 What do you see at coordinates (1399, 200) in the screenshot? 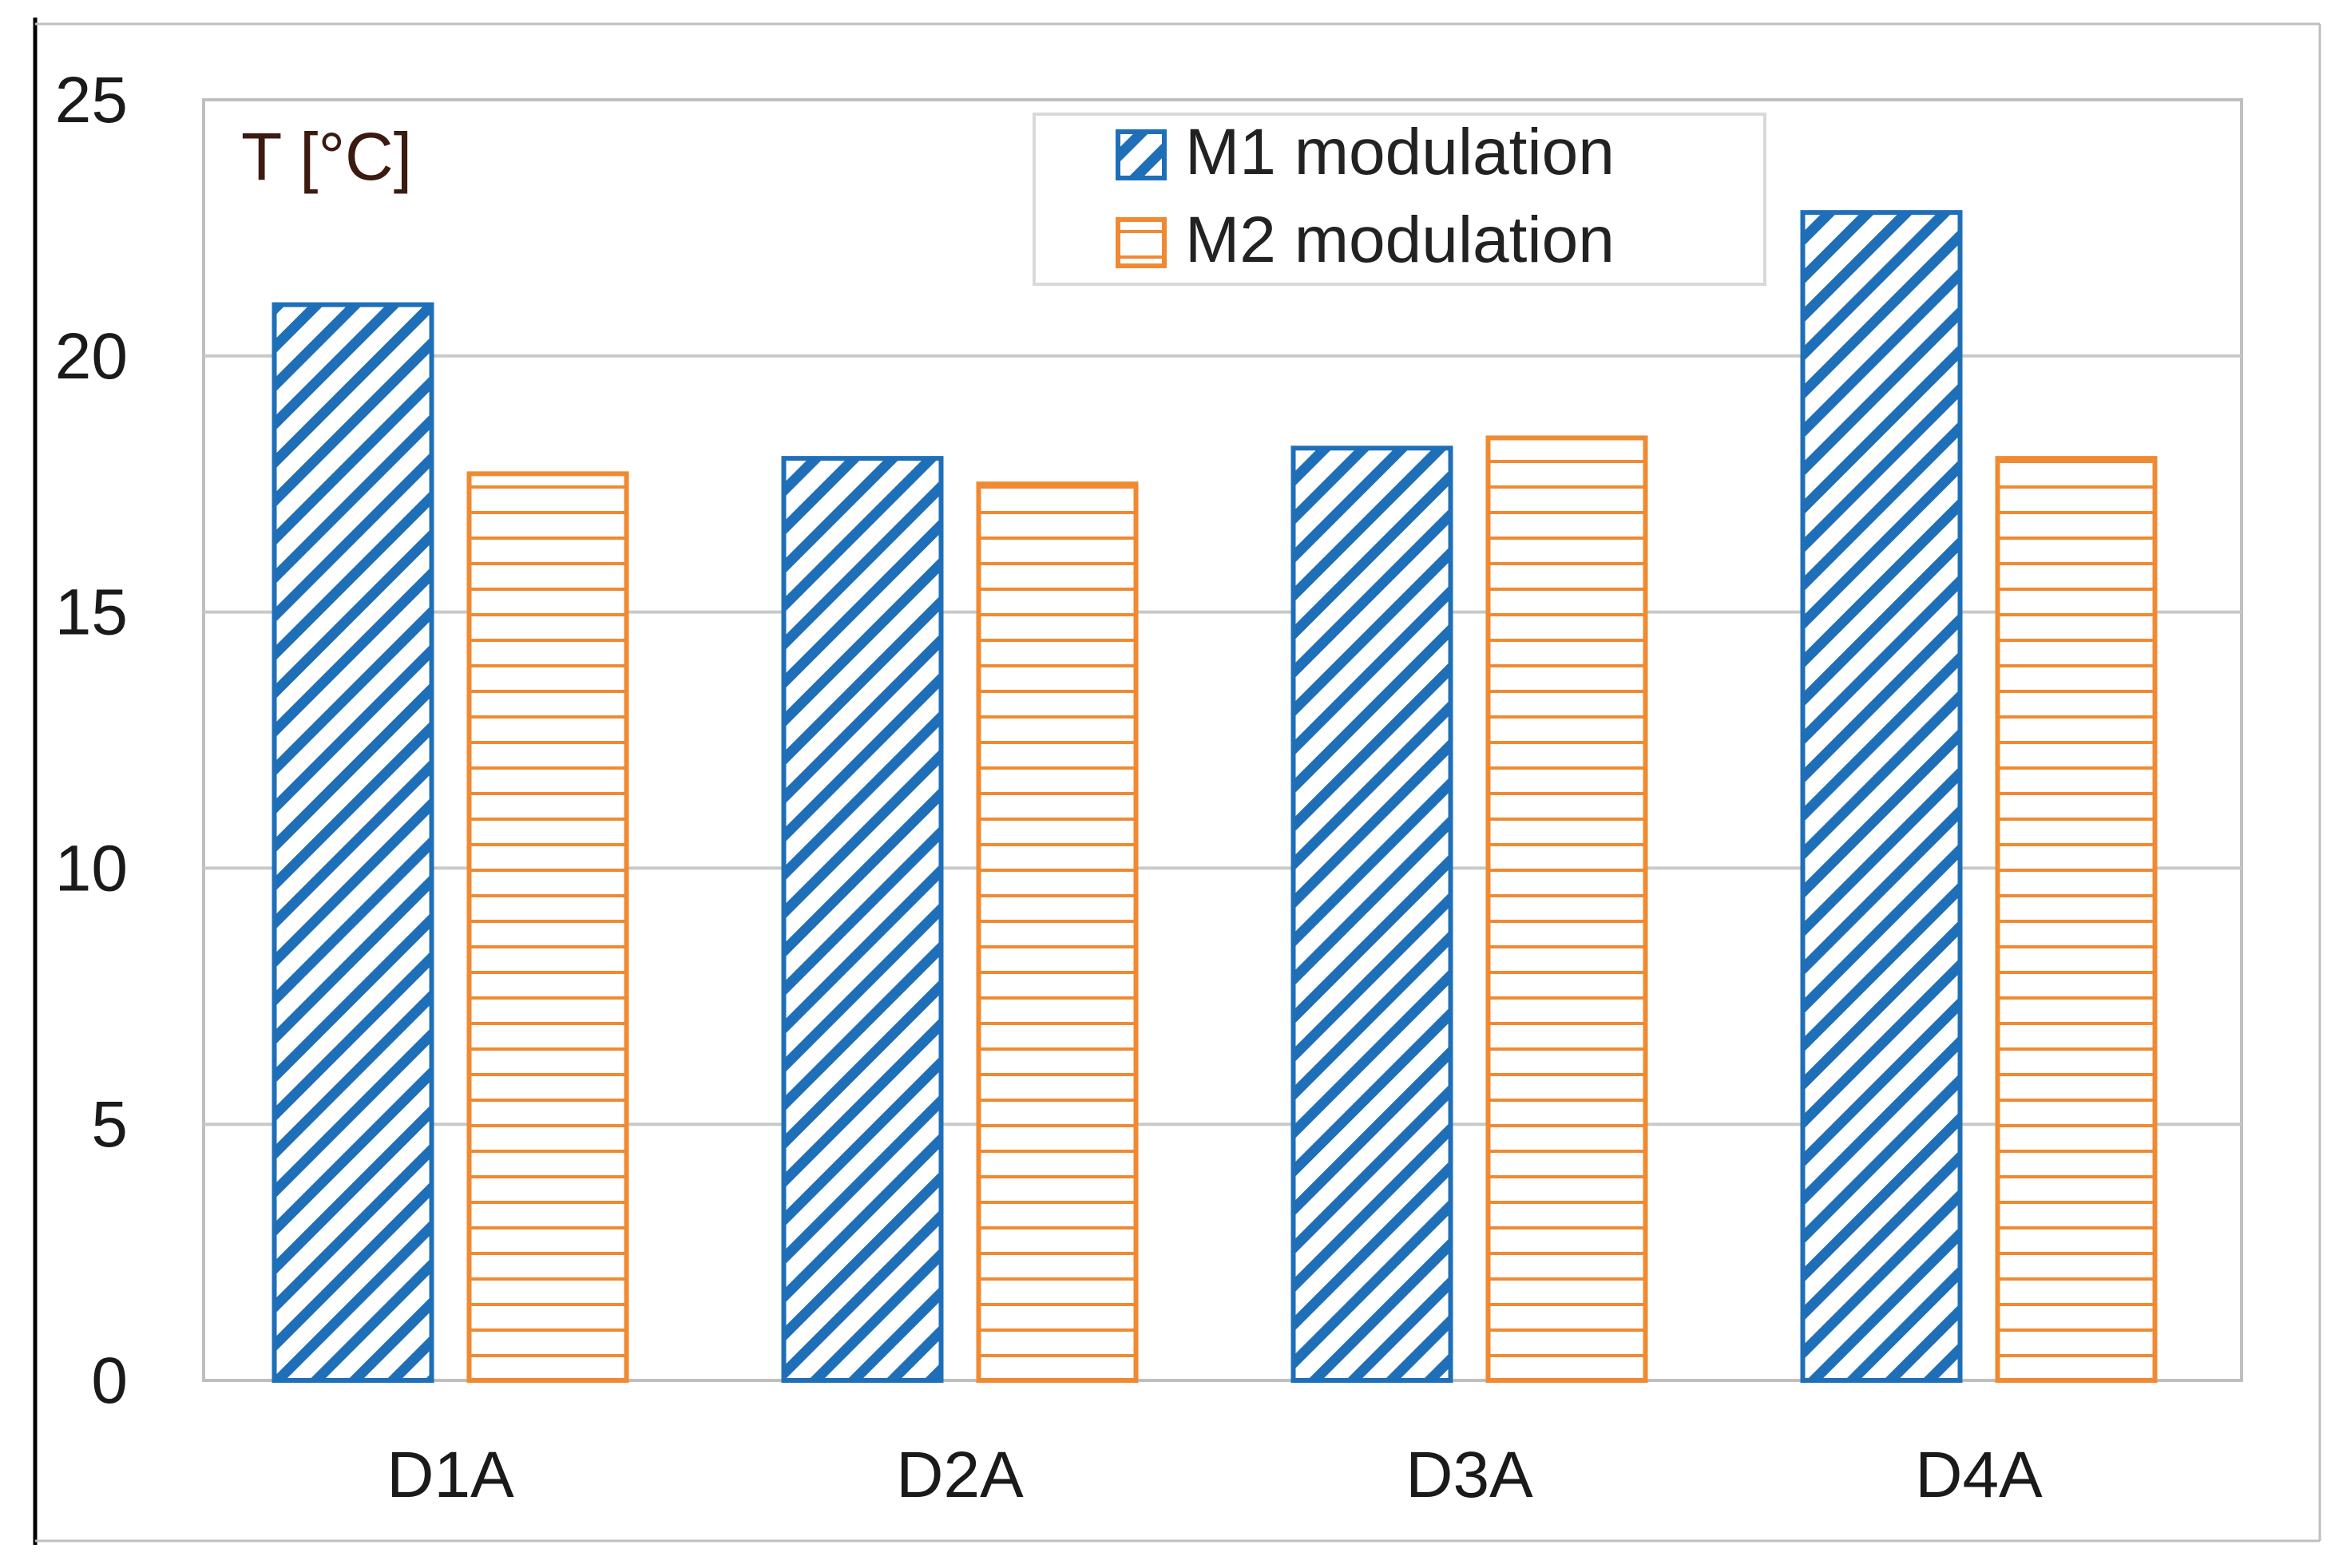
I see `legend: M1 modulation M2 modulation` at bounding box center [1399, 200].